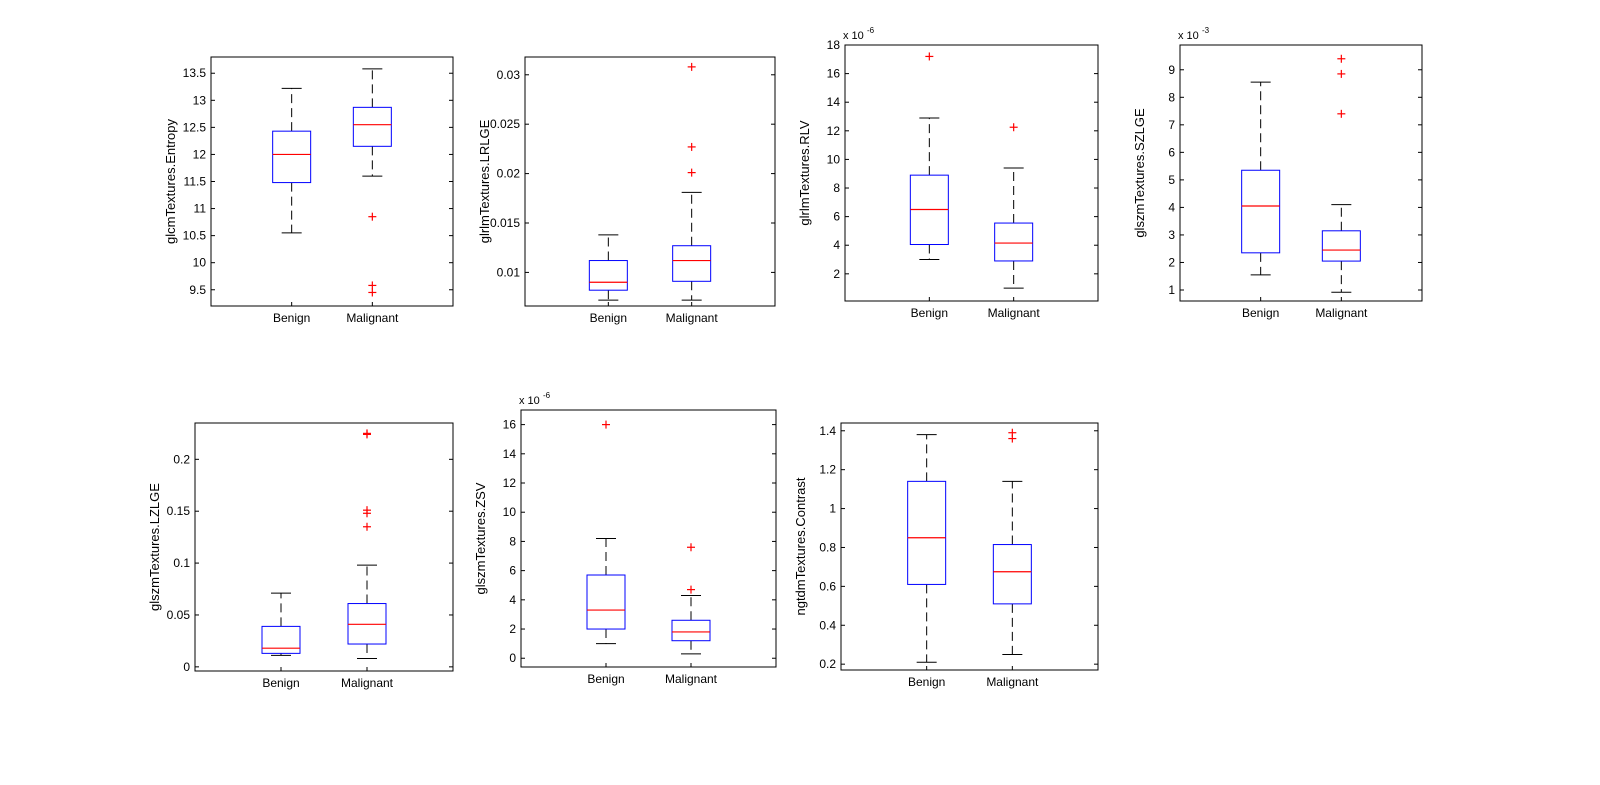  I want to click on y-tick-label: 5, so click(1171, 180).